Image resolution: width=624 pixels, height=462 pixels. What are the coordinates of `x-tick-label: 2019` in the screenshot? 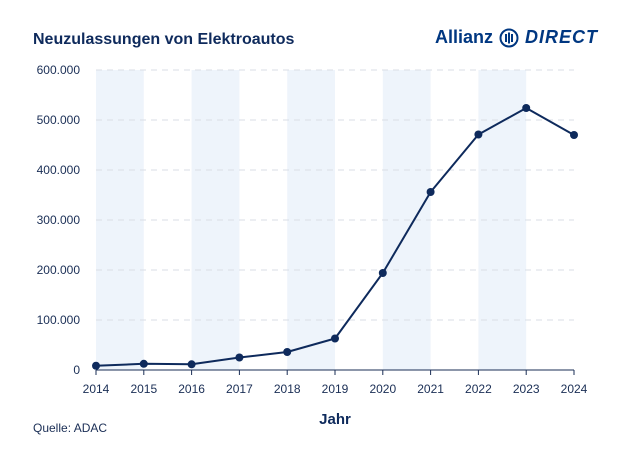 It's located at (335, 389).